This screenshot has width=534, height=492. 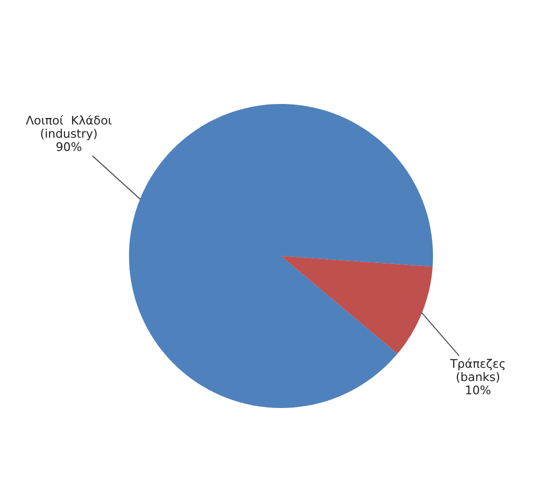 I want to click on slice-label: Λοιποί Κλάδοι (industry), so click(x=69, y=127).